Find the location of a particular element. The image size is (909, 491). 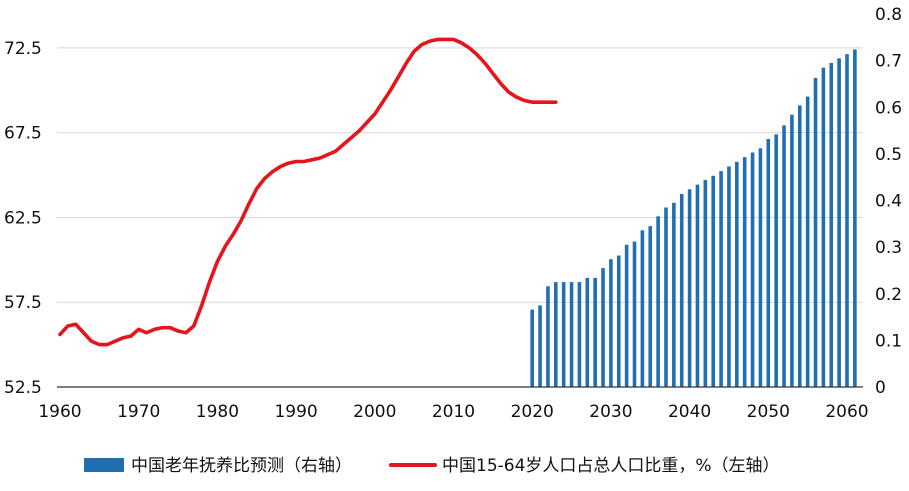

bar-2039 is located at coordinates (681, 290).